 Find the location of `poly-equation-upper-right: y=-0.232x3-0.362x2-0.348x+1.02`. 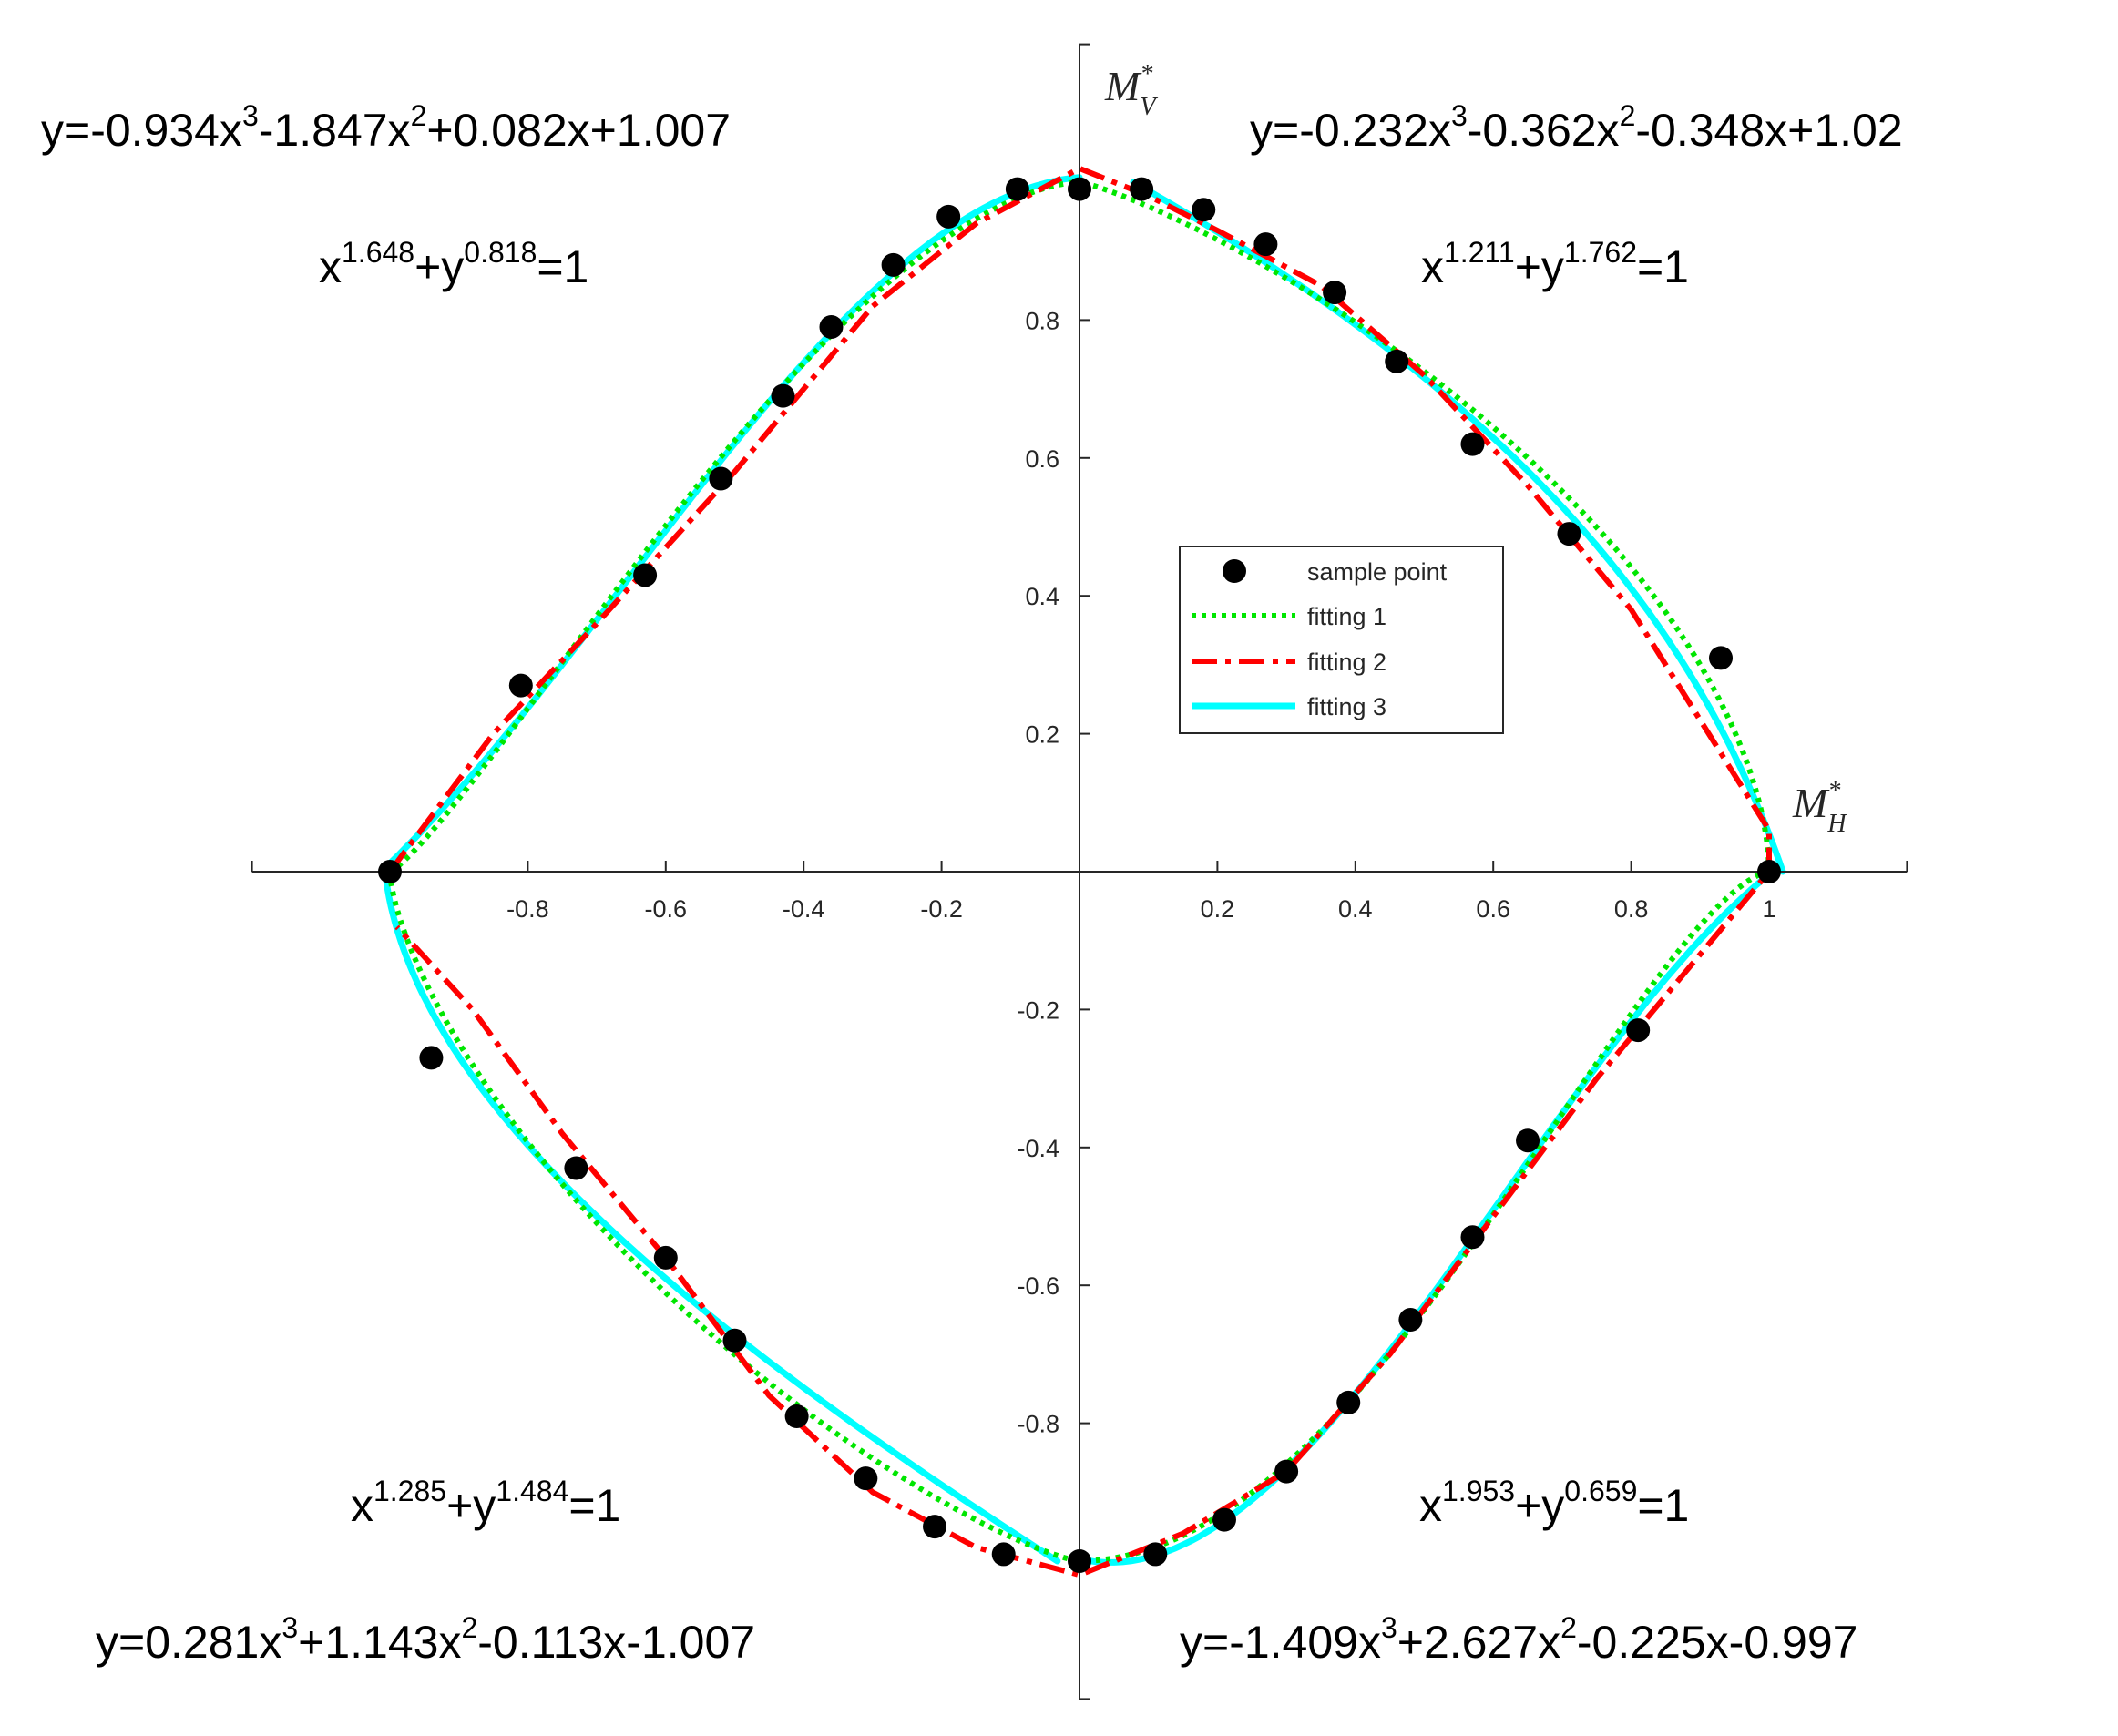

poly-equation-upper-right: y=-0.232x3-0.362x2-0.348x+1.02 is located at coordinates (1576, 128).